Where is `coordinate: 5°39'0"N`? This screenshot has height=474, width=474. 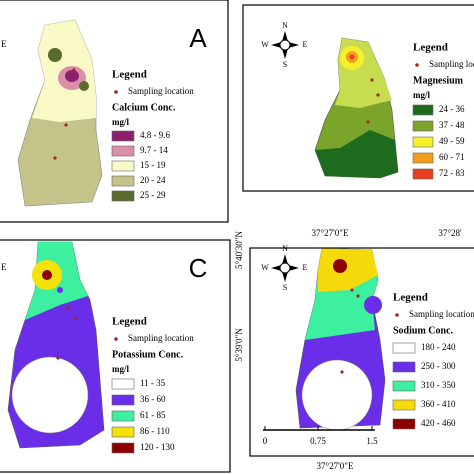
coordinate: 5°39'0"N is located at coordinates (239, 345).